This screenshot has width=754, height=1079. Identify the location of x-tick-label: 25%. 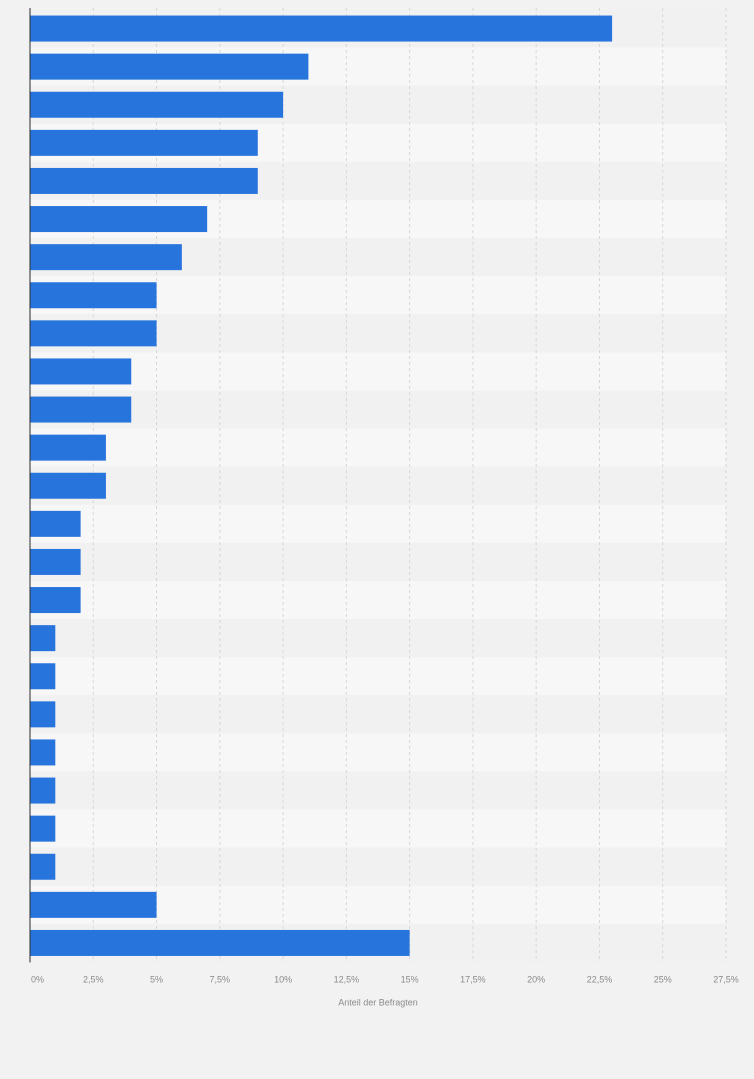
(663, 980).